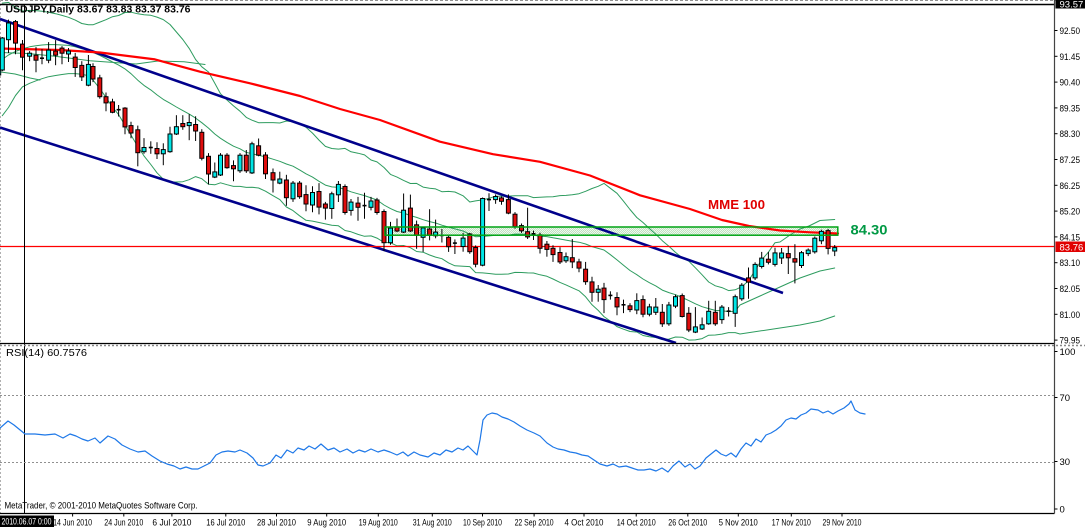  Describe the element at coordinates (98, 10) in the screenshot. I see `svg-text:USDJPY,Daily 83.67 83.83 83.3: USDJPY,Daily 83.67 83.83 83.37 83.76` at that location.